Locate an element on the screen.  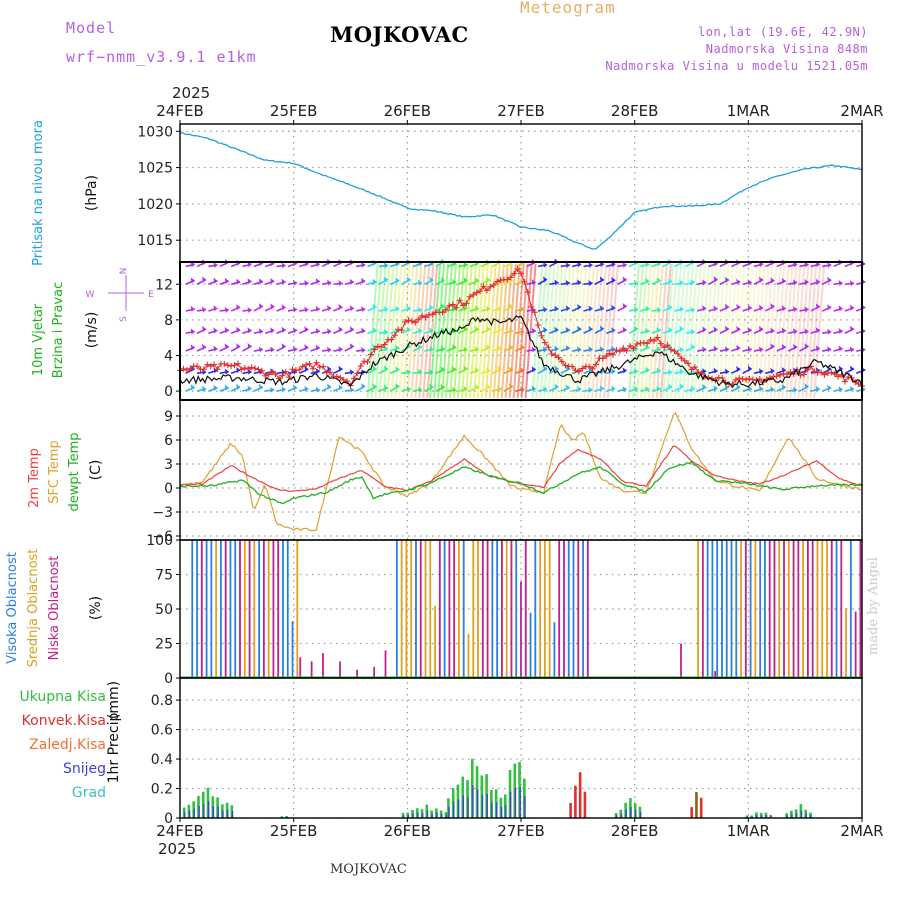
legend-precip-3: Snijeg is located at coordinates (84, 769).